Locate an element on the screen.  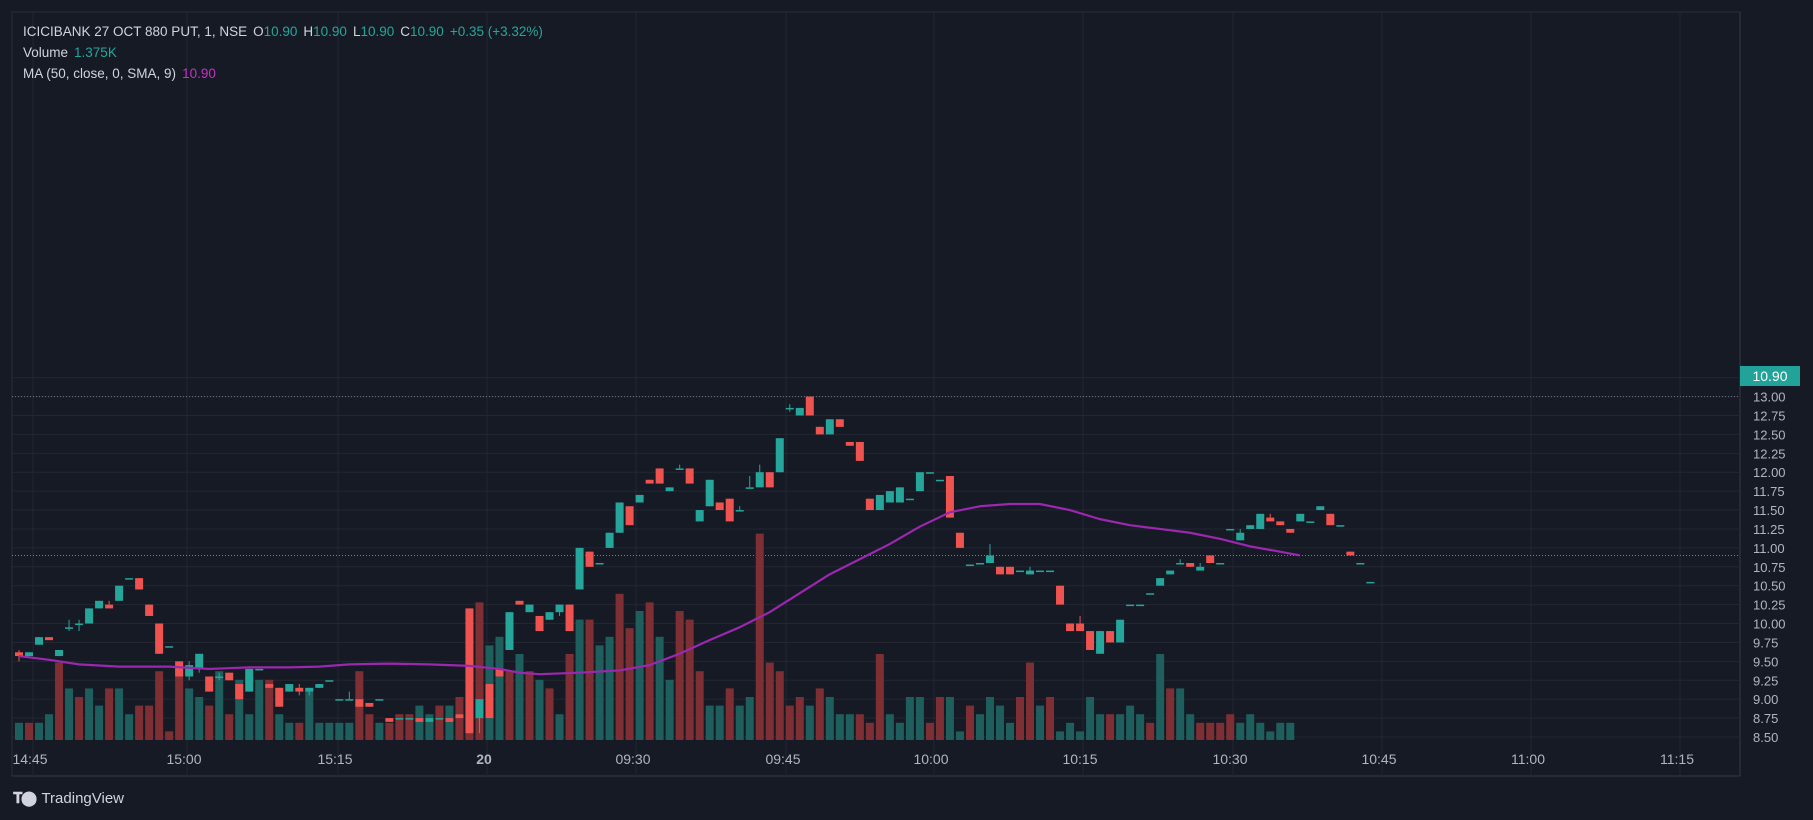
time-tick-label: 15:00 is located at coordinates (183, 759).